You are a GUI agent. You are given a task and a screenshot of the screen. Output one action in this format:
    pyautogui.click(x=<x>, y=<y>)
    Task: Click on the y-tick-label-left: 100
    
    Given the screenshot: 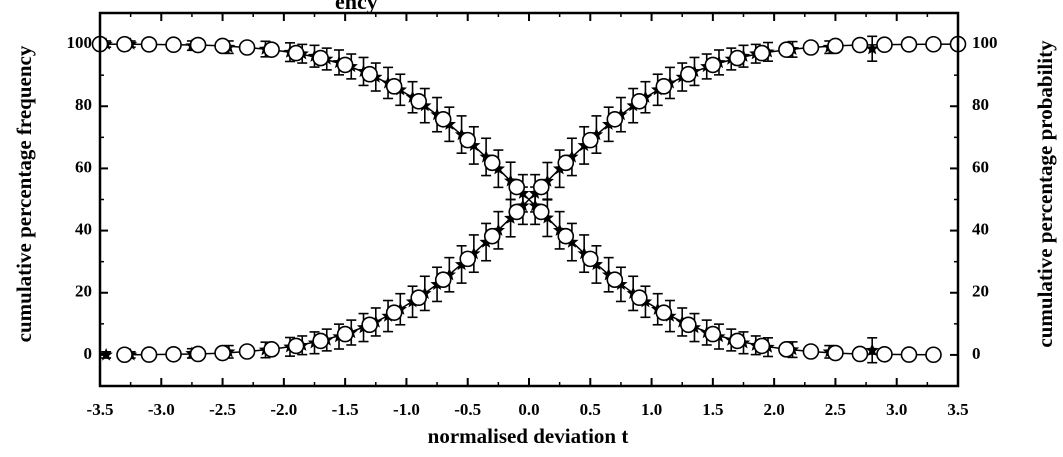 What is the action you would take?
    pyautogui.click(x=80, y=42)
    